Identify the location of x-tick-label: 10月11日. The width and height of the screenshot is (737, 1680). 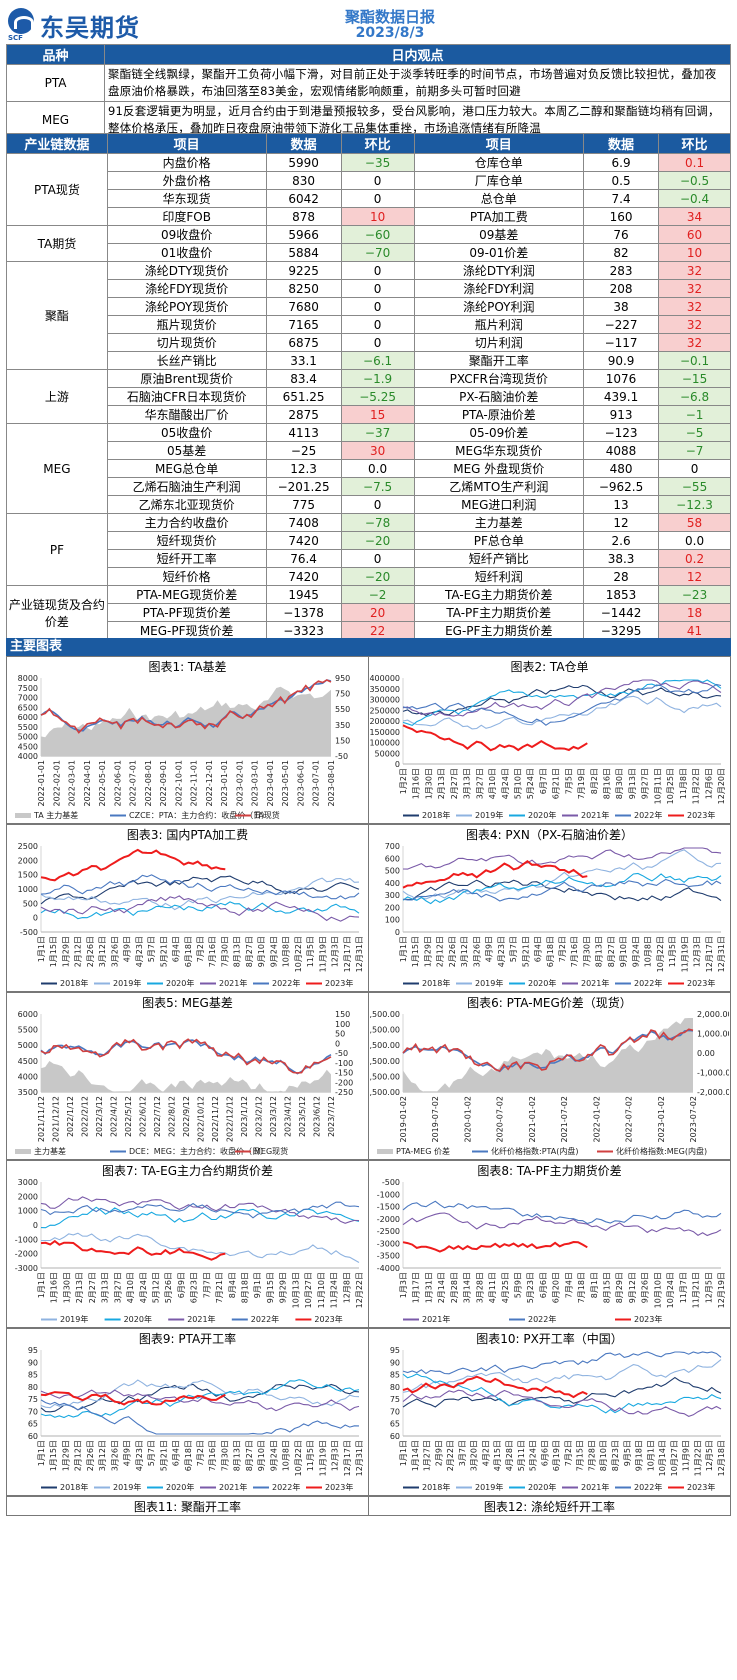
(657, 786).